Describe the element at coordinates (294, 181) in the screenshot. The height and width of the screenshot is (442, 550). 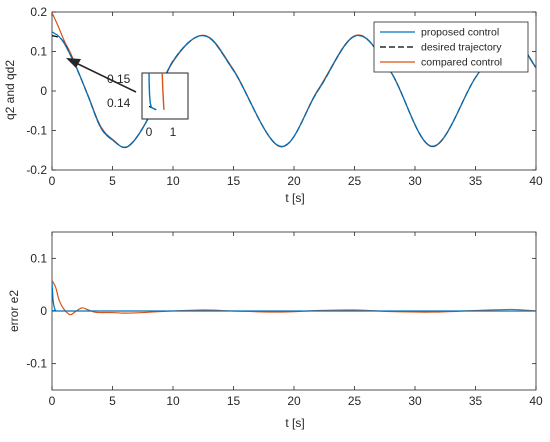
I see `plot-position-x-tick-label: 20` at that location.